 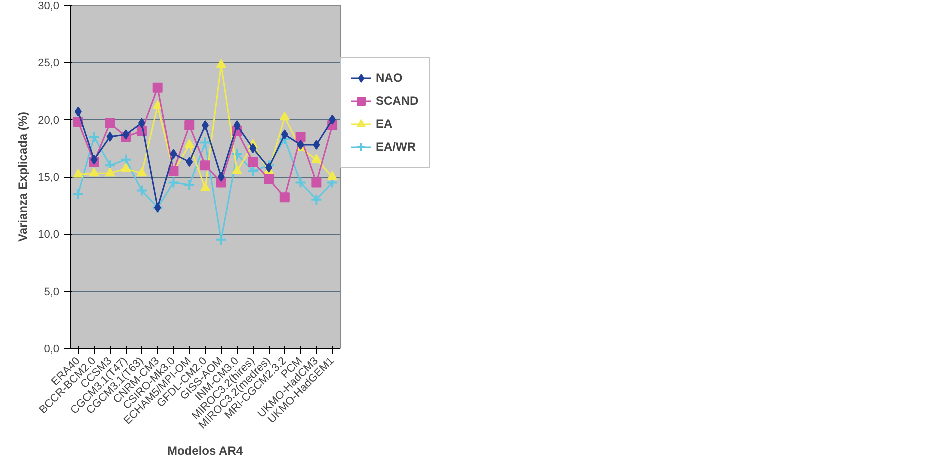 What do you see at coordinates (397, 101) in the screenshot?
I see `legend-label: SCAND` at bounding box center [397, 101].